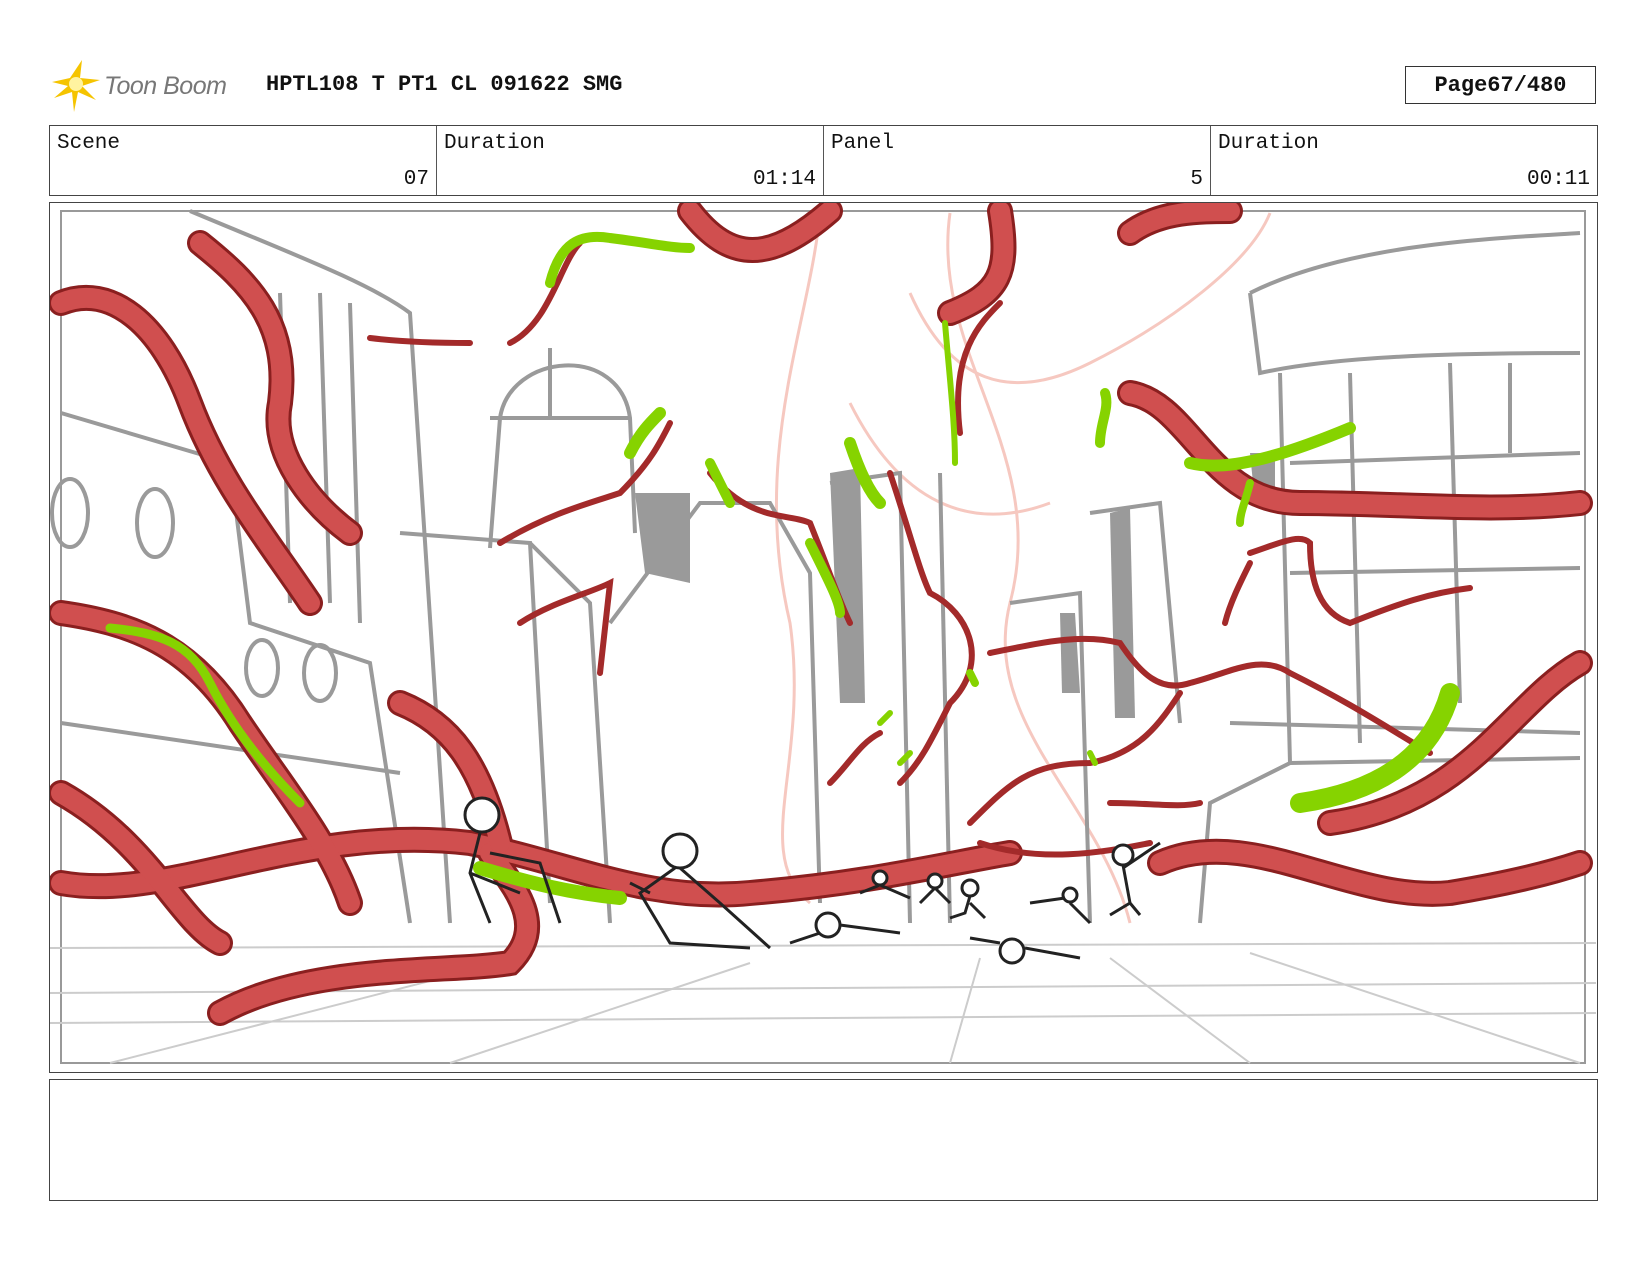 Image resolution: width=1648 pixels, height=1276 pixels. I want to click on scene-duration-cell: Duration 01:14, so click(630, 160).